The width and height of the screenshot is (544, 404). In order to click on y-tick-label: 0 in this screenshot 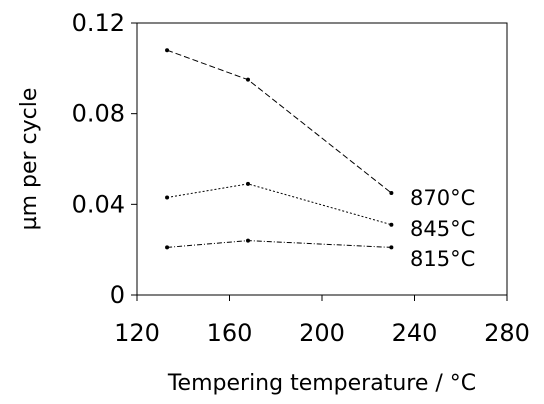, I will do `click(117, 295)`.